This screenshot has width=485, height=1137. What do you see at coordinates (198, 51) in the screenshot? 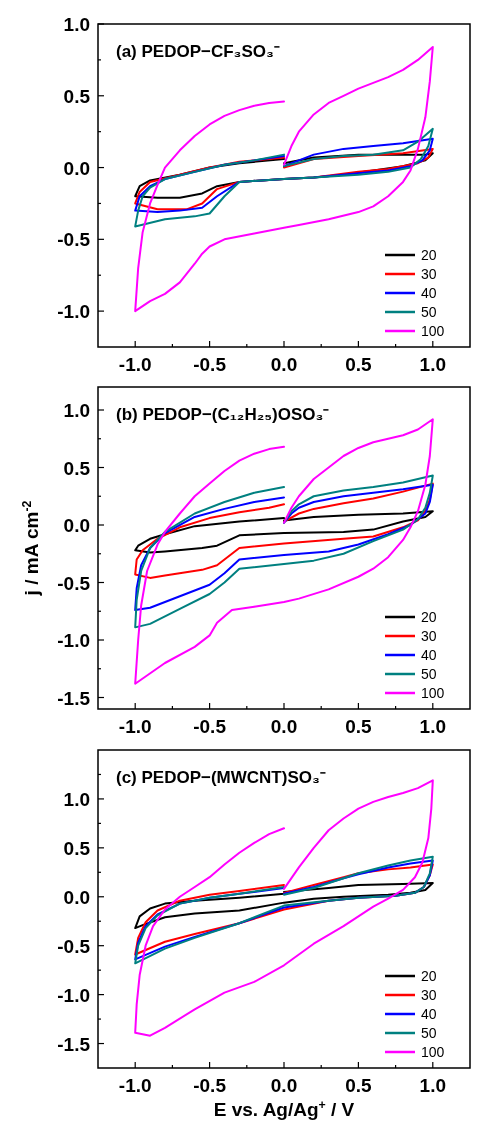
I see `text: (a) PEDOP−CF₃SO₃⁻` at bounding box center [198, 51].